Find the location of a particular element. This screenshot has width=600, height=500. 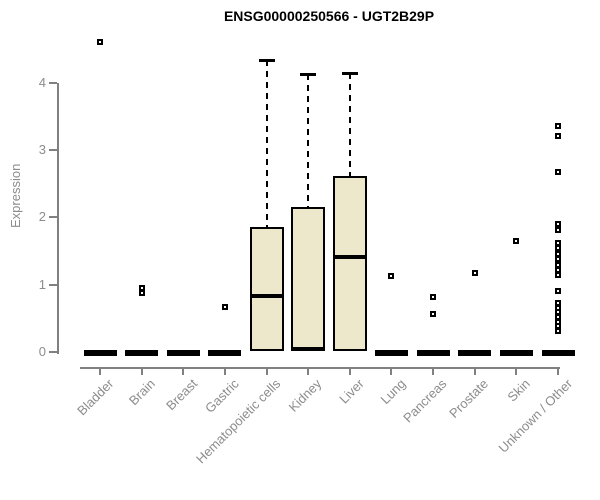

y-tick-label: 0 is located at coordinates (42, 351).